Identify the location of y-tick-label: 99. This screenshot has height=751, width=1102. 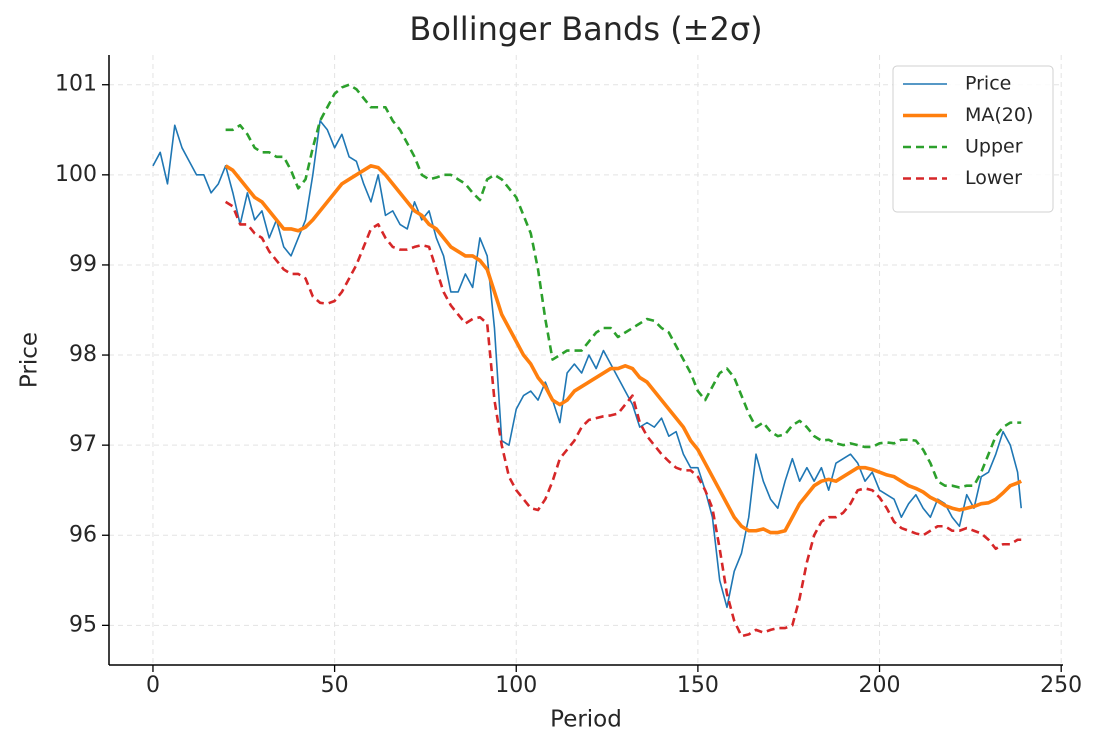
(83, 264).